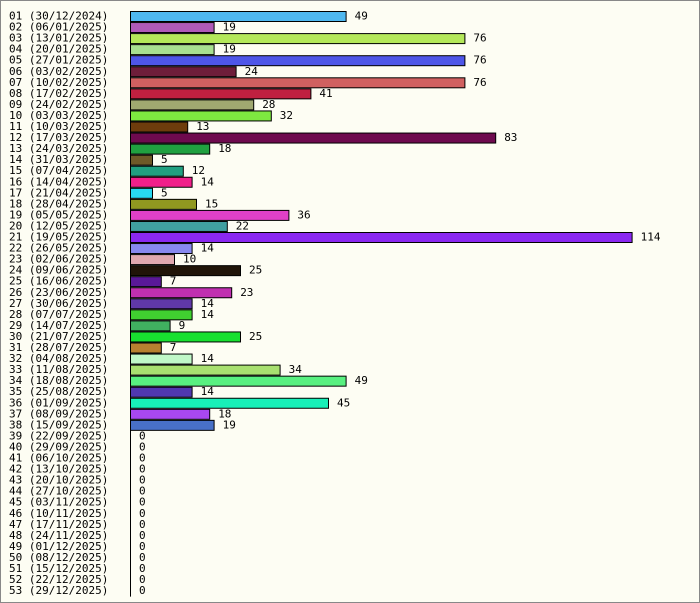  Describe the element at coordinates (510, 137) in the screenshot. I see `value-label: 83` at that location.